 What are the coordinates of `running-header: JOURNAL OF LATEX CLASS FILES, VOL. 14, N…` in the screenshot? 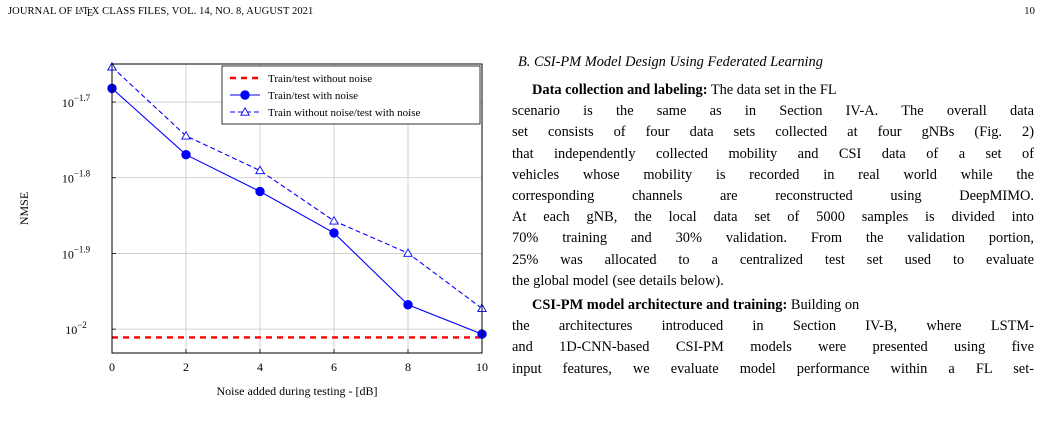 It's located at (521, 13).